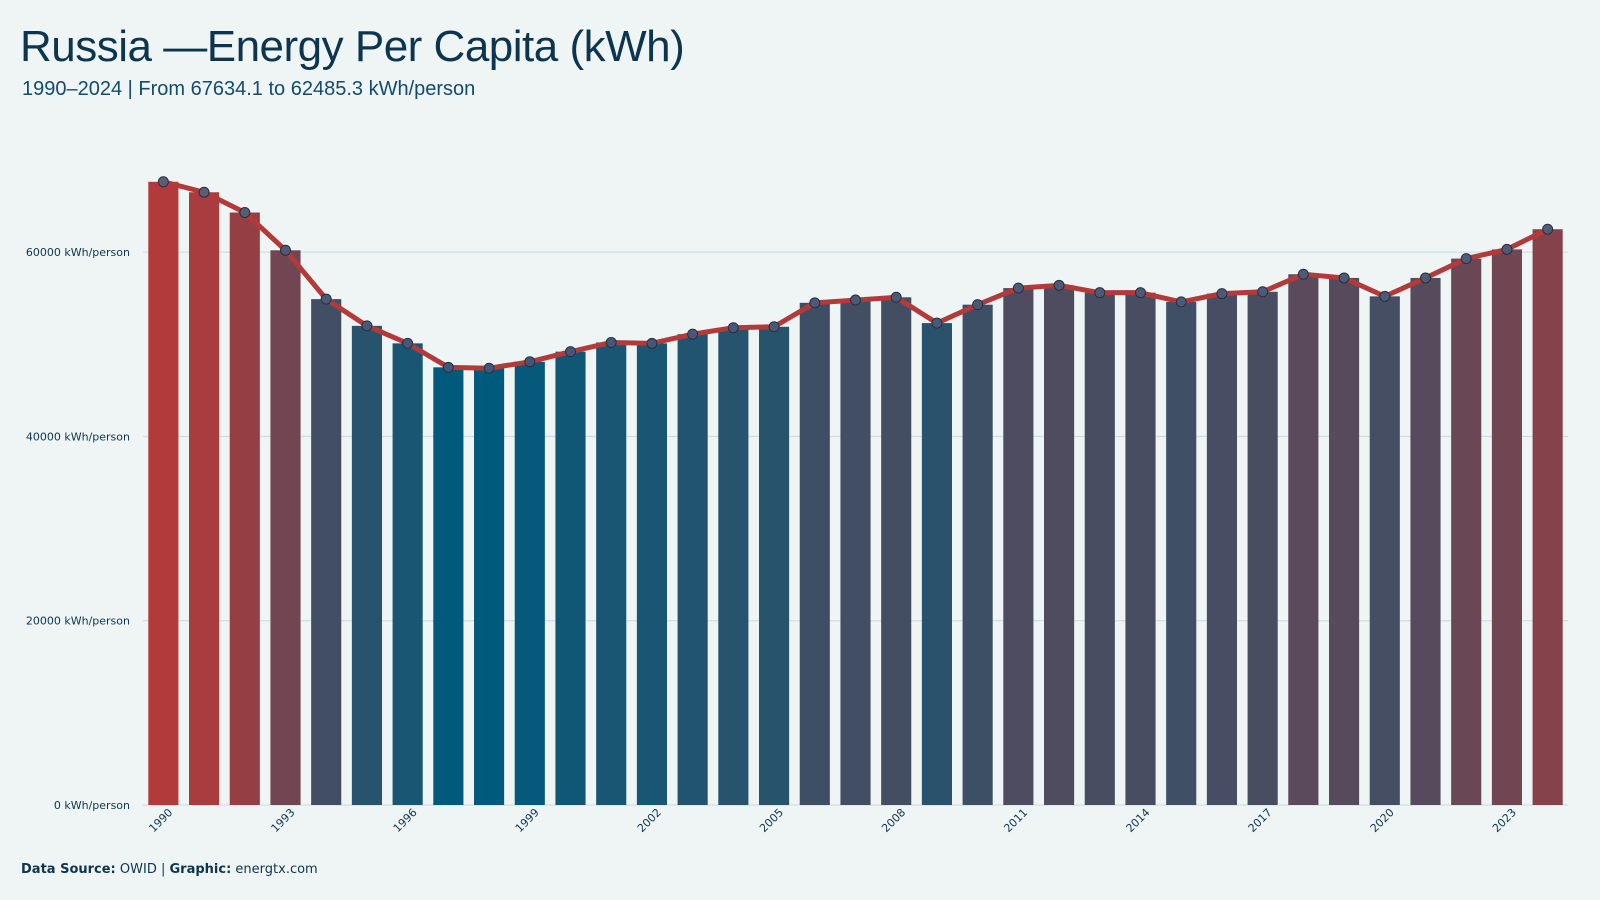 This screenshot has height=900, width=1600. What do you see at coordinates (893, 820) in the screenshot?
I see `x-tick-label: 2008` at bounding box center [893, 820].